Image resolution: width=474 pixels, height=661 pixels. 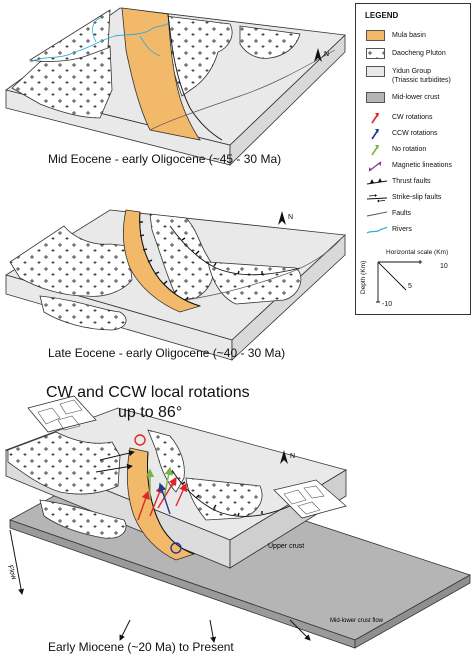 I want to click on river-line-icon, so click(x=377, y=230).